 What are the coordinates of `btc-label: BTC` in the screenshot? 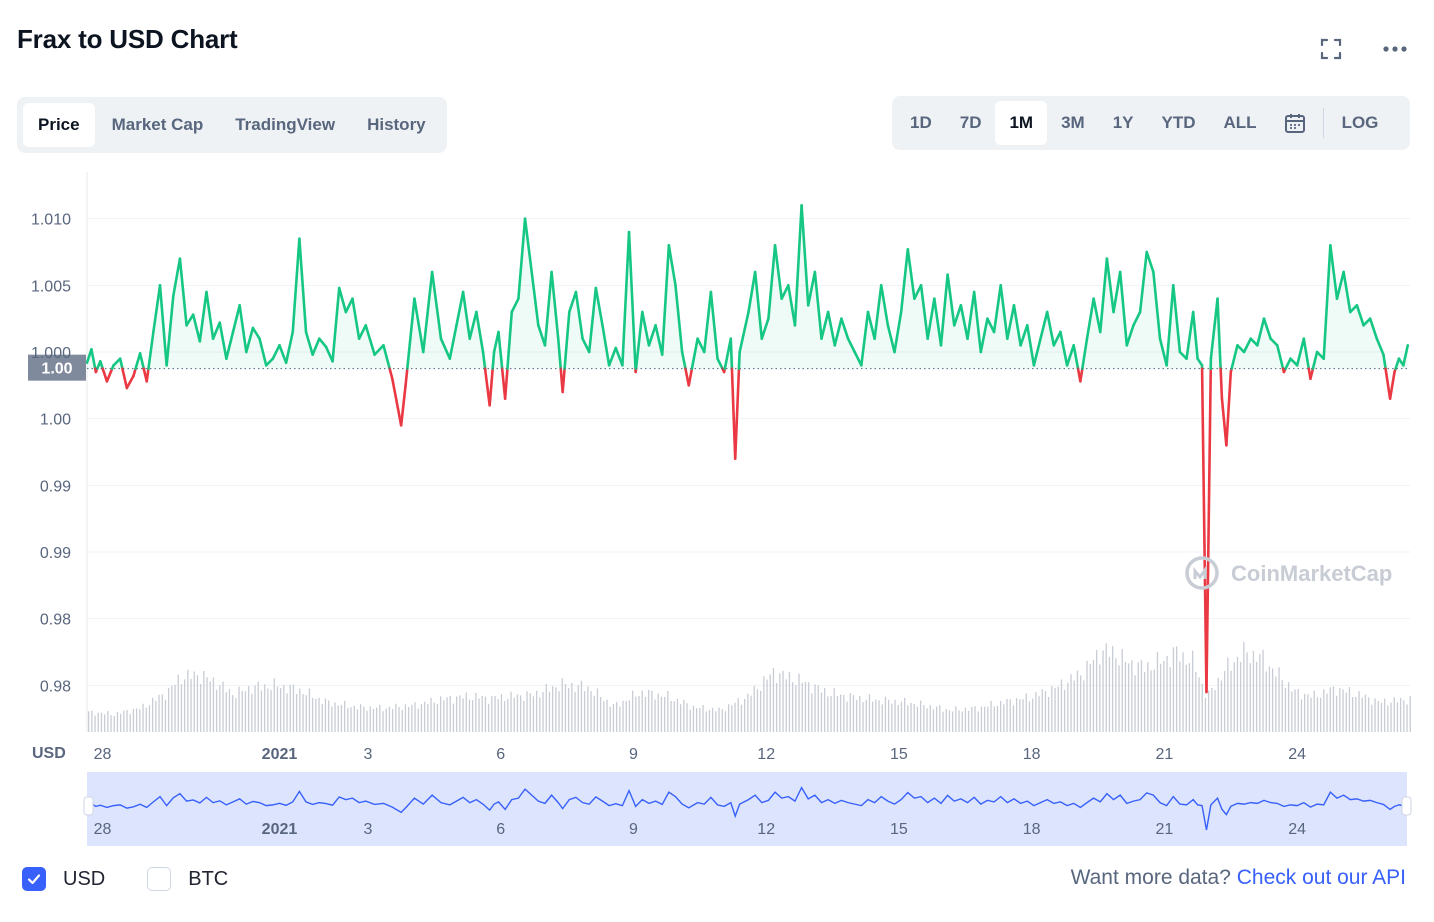 It's located at (208, 878).